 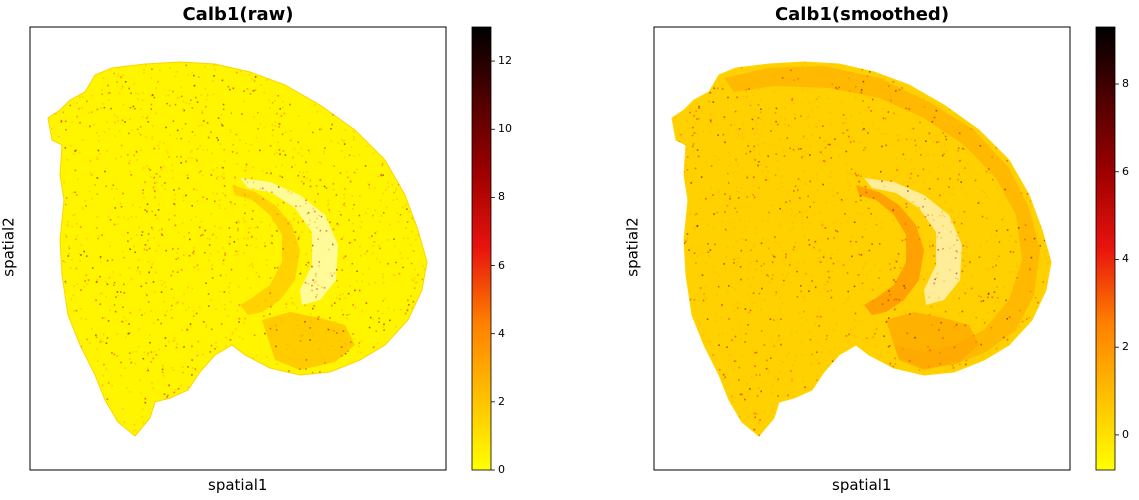 I want to click on colorbar-tick-label: 10, so click(x=505, y=129).